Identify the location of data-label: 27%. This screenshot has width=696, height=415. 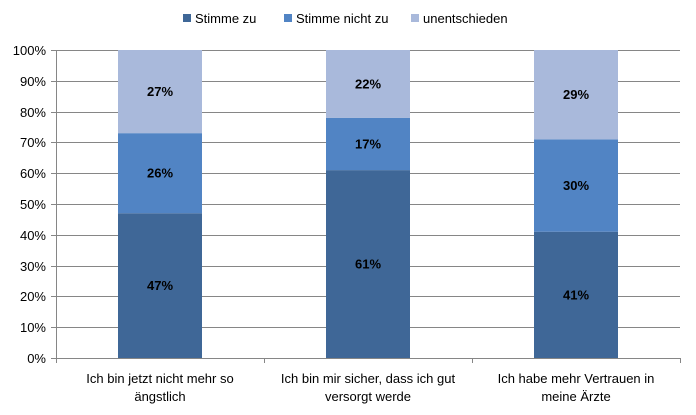
(160, 91).